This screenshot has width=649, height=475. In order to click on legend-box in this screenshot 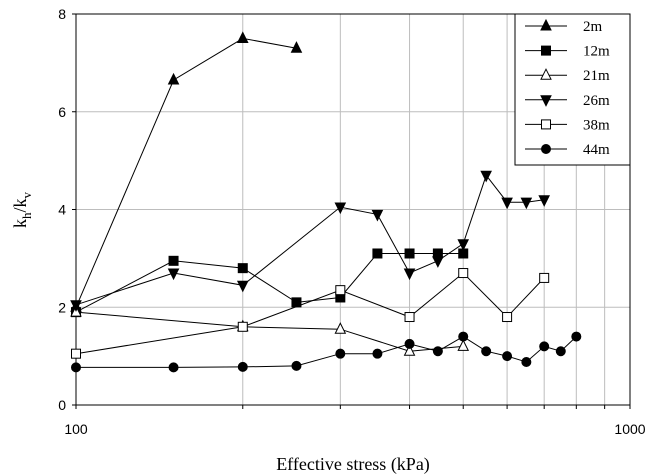, I will do `click(572, 89)`.